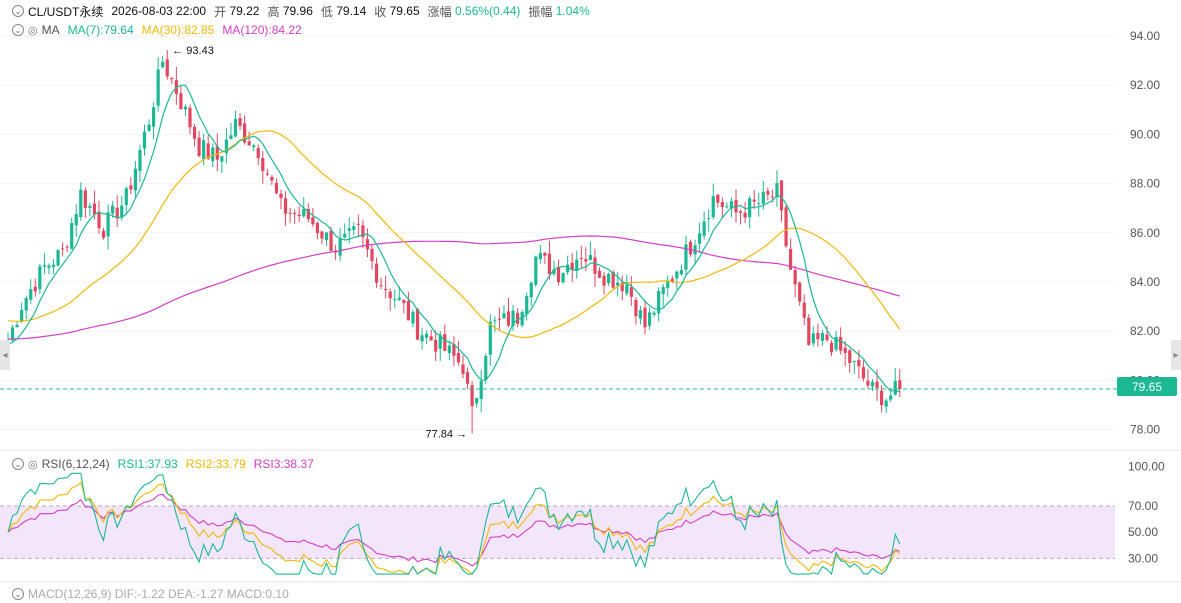  What do you see at coordinates (447, 435) in the screenshot?
I see `low-marker: 77.84 →` at bounding box center [447, 435].